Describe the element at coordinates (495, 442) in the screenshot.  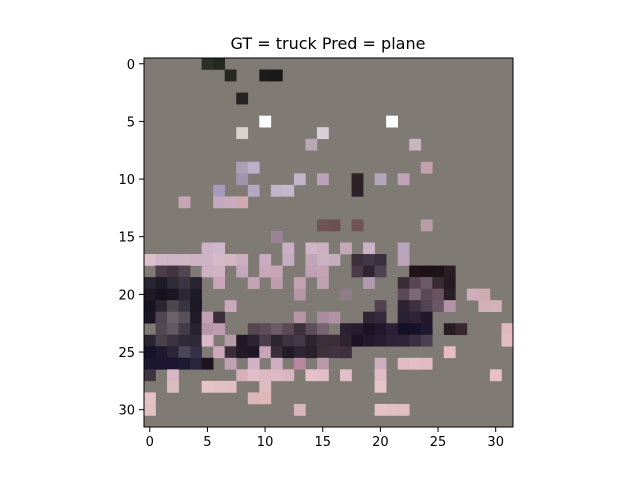
I see `x-tick-label: 30` at that location.